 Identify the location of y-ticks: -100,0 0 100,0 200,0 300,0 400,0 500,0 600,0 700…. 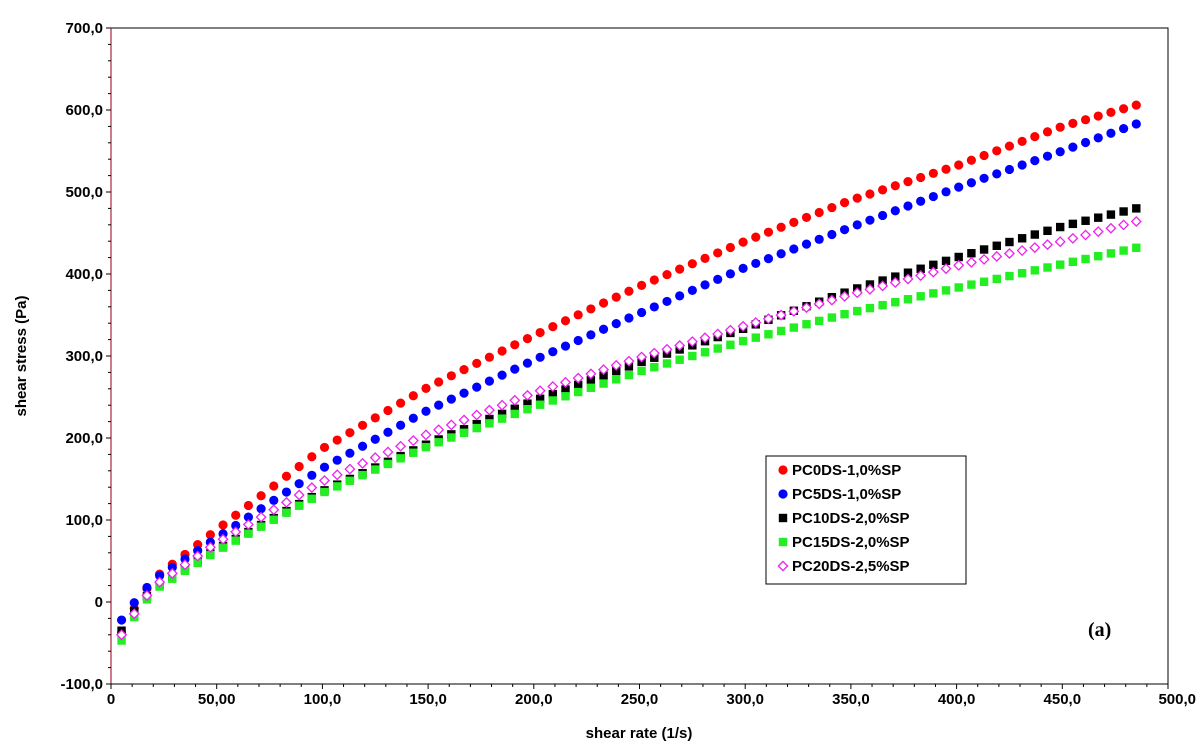
(85, 356).